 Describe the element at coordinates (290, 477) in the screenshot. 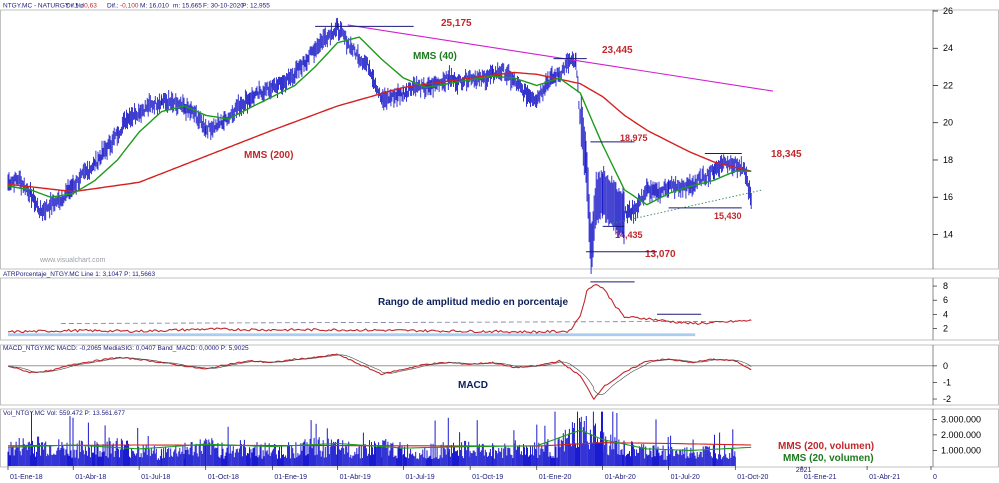

I see `xtick-label: 01-Ene-19` at that location.